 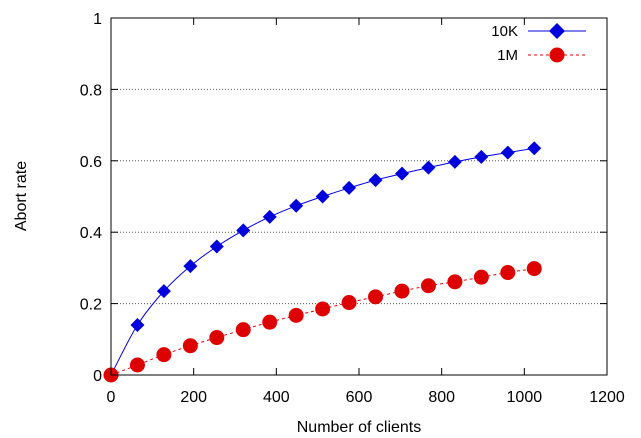 I want to click on y-tick-label-0: 0, so click(x=97, y=376).